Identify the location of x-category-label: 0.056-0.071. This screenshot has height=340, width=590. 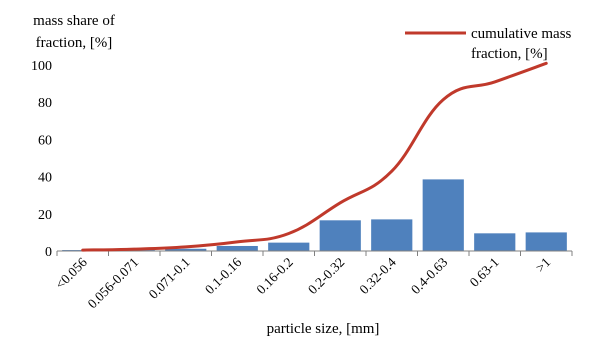
(113, 283).